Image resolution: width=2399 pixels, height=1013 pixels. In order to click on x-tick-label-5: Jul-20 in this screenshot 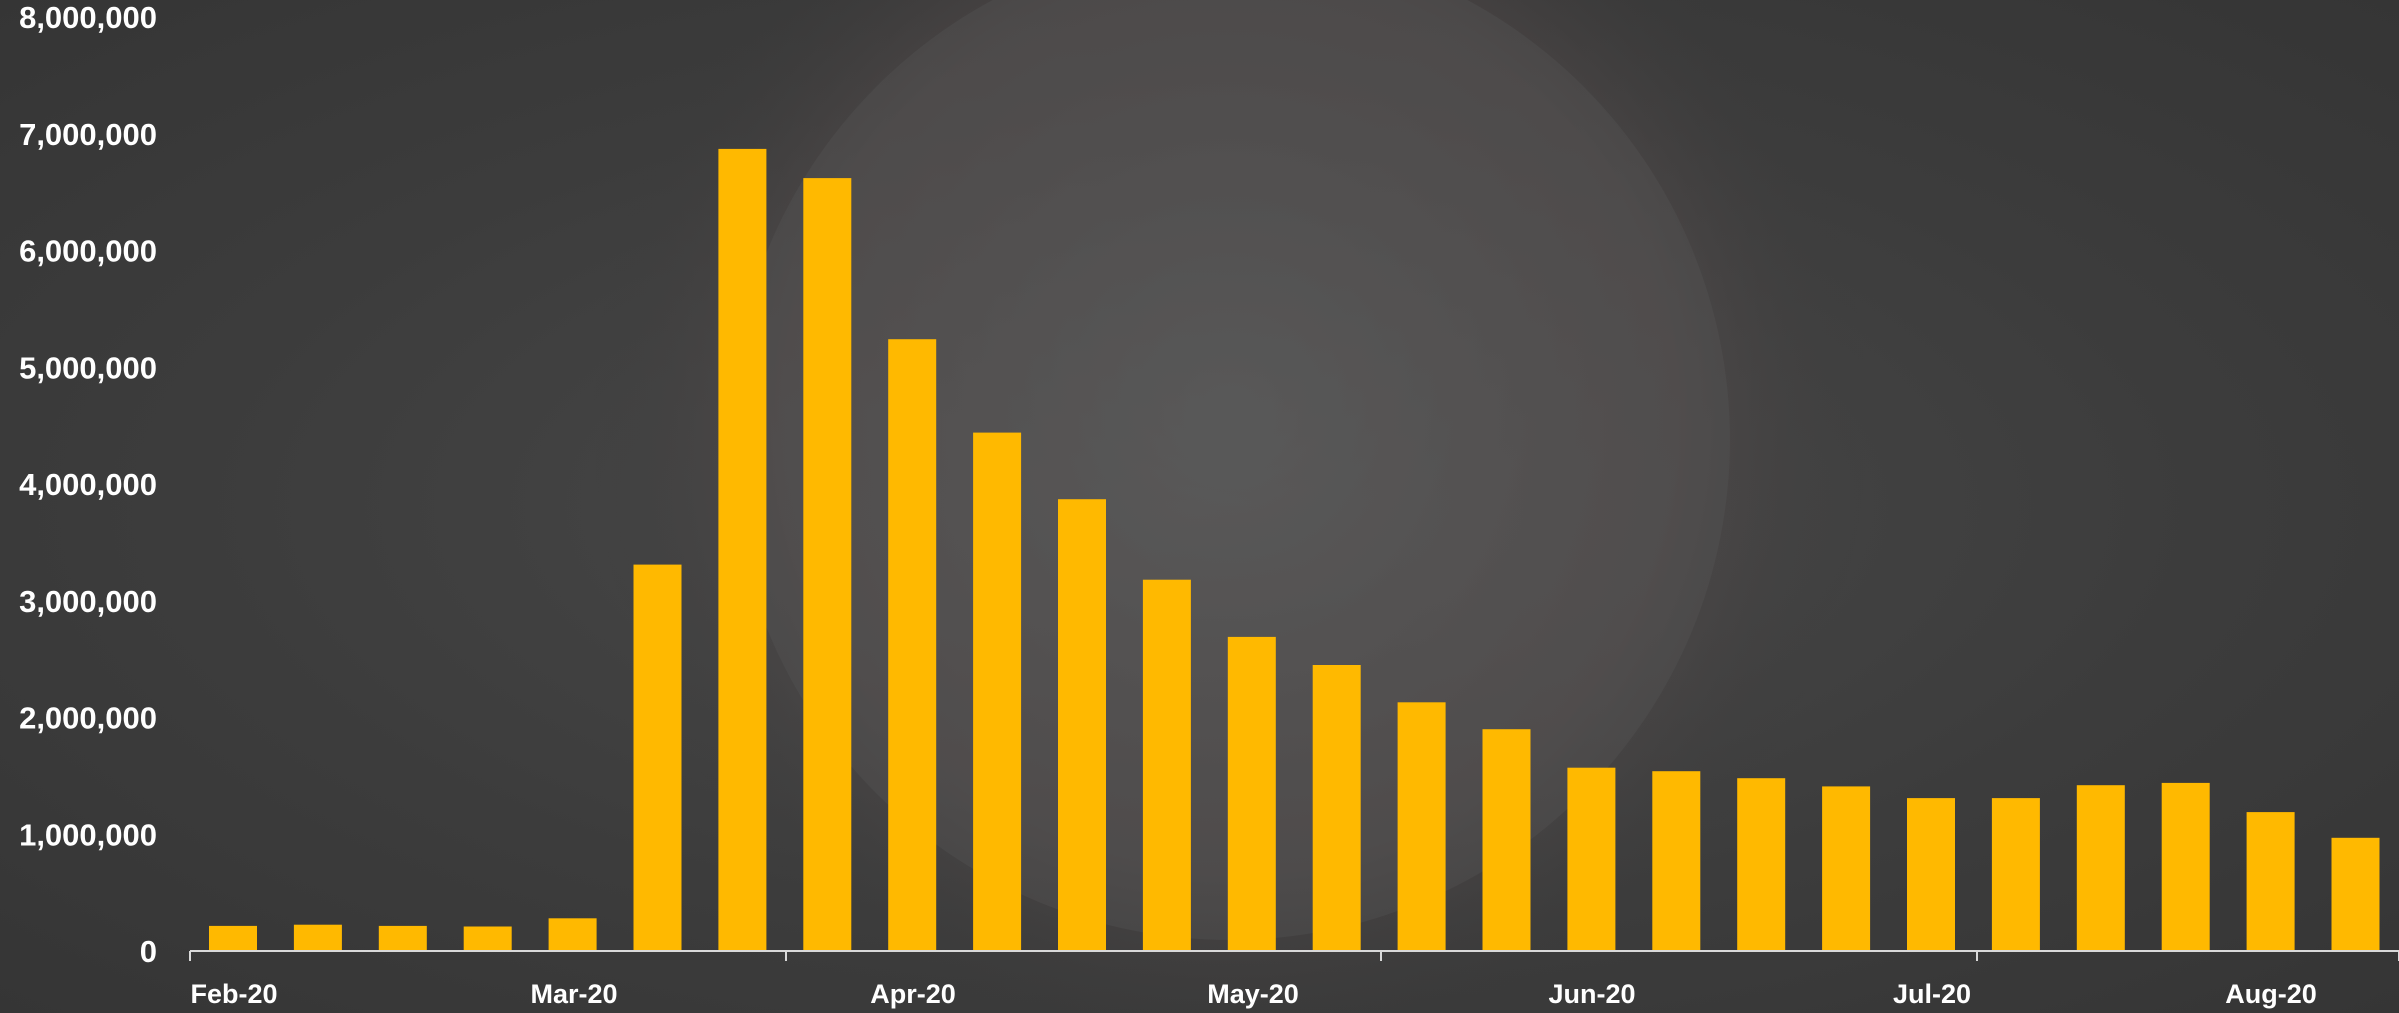, I will do `click(1932, 994)`.